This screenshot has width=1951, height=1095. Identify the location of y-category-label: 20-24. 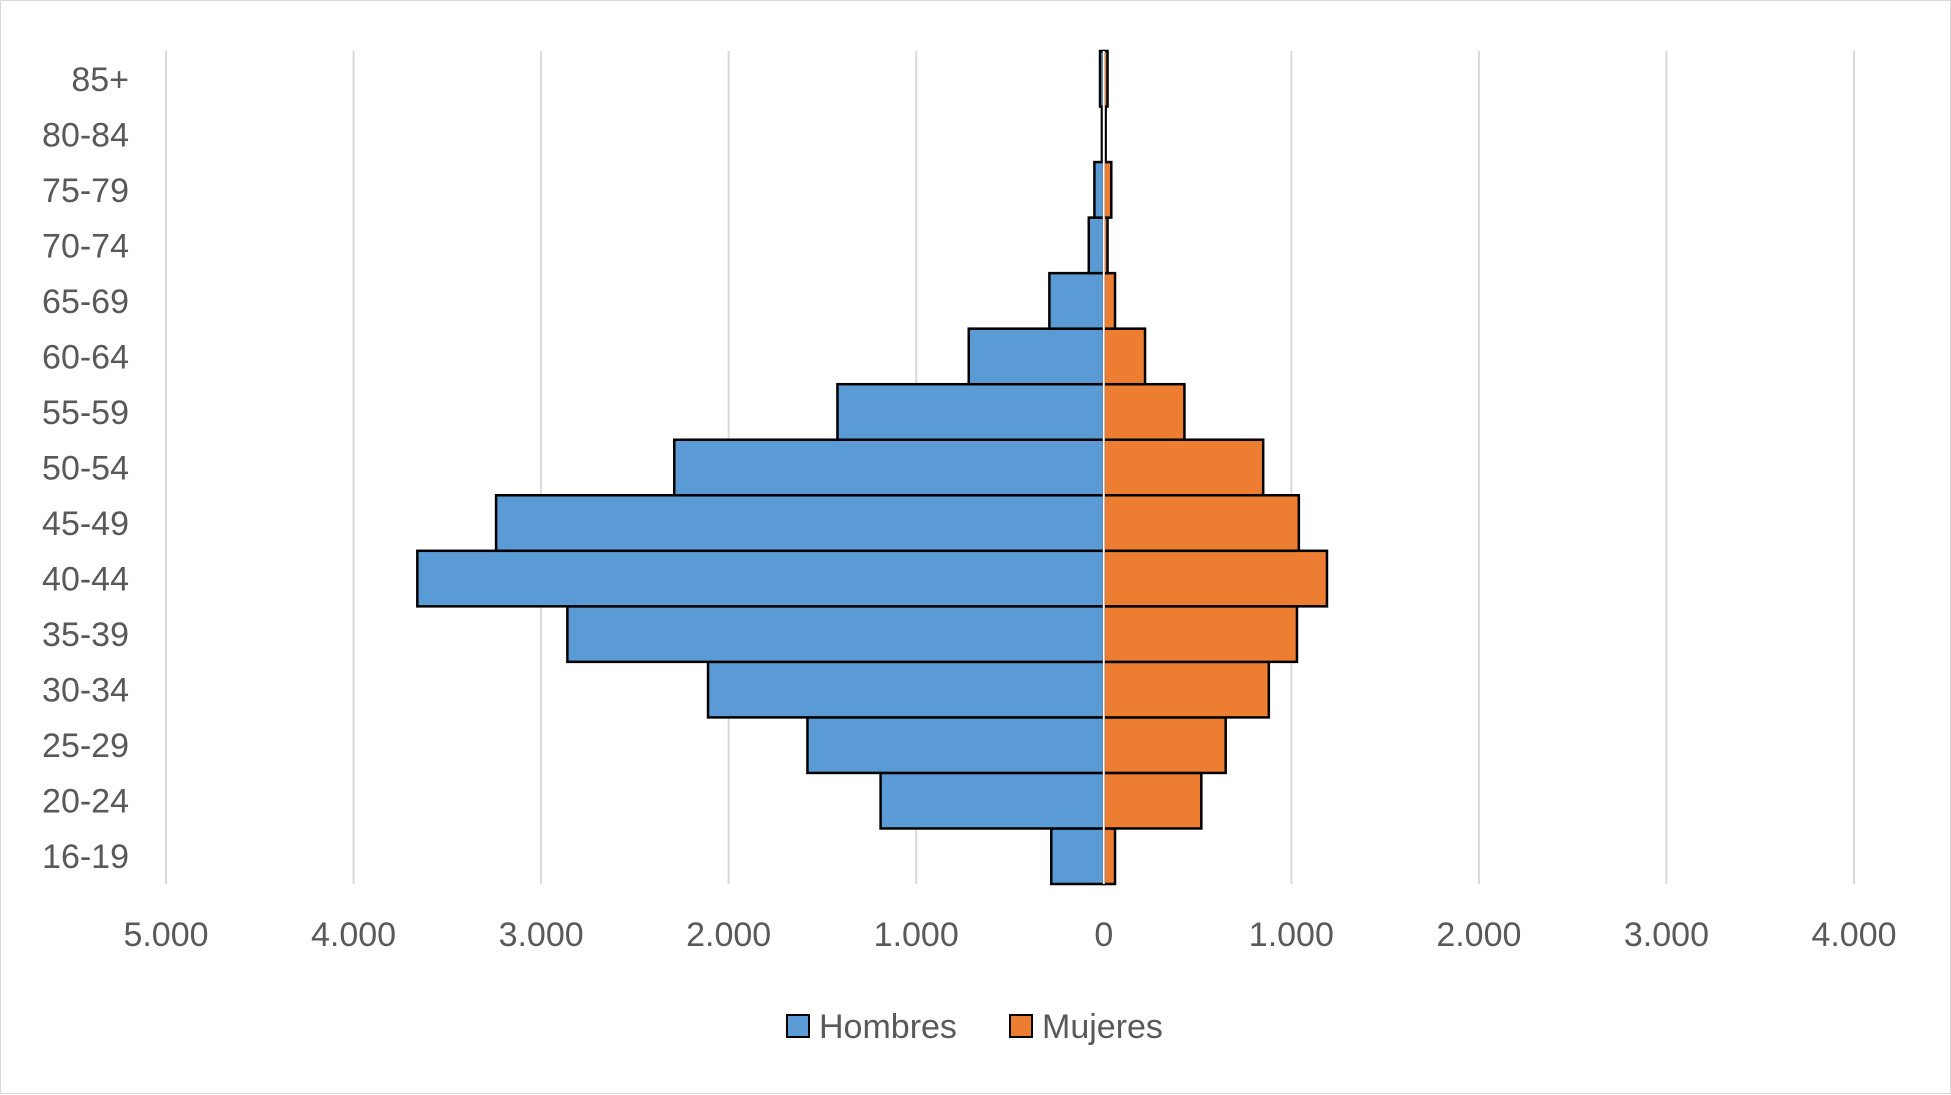
(85, 802).